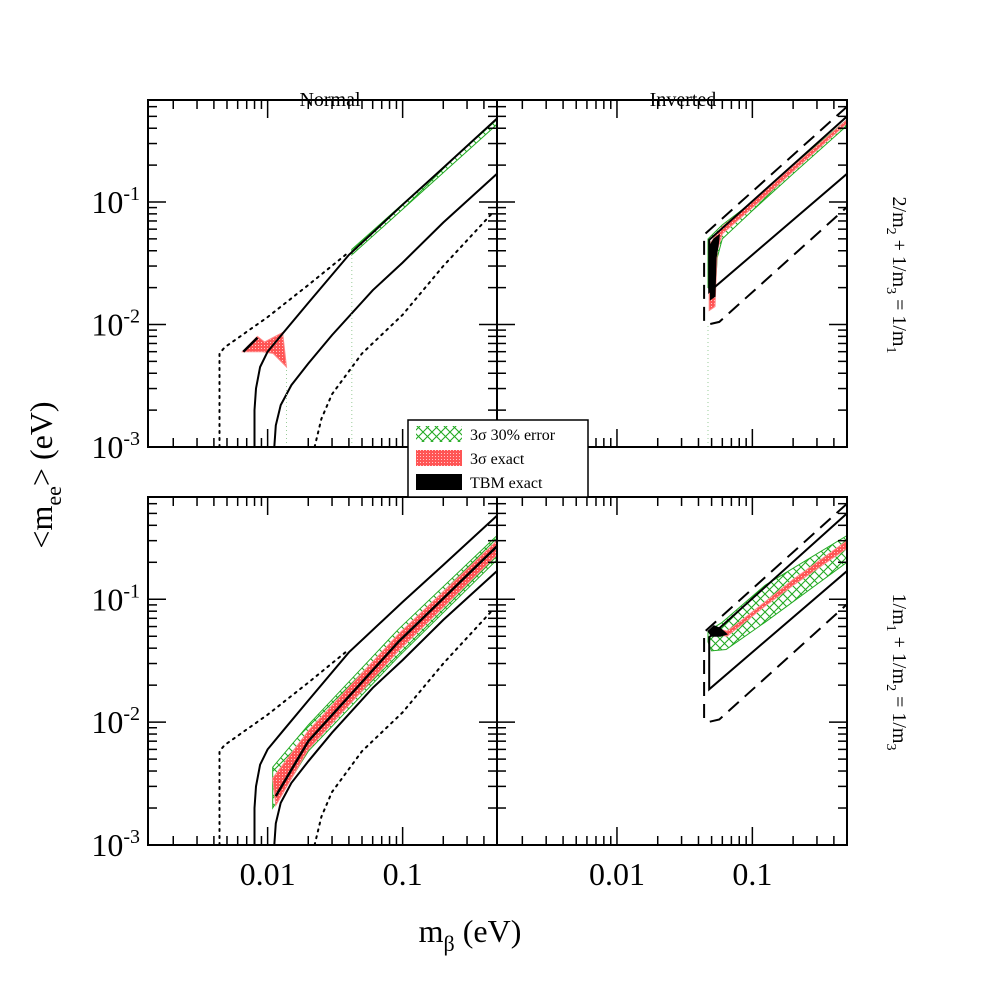  What do you see at coordinates (506, 483) in the screenshot?
I see `legend-label-tbm: TBM exact` at bounding box center [506, 483].